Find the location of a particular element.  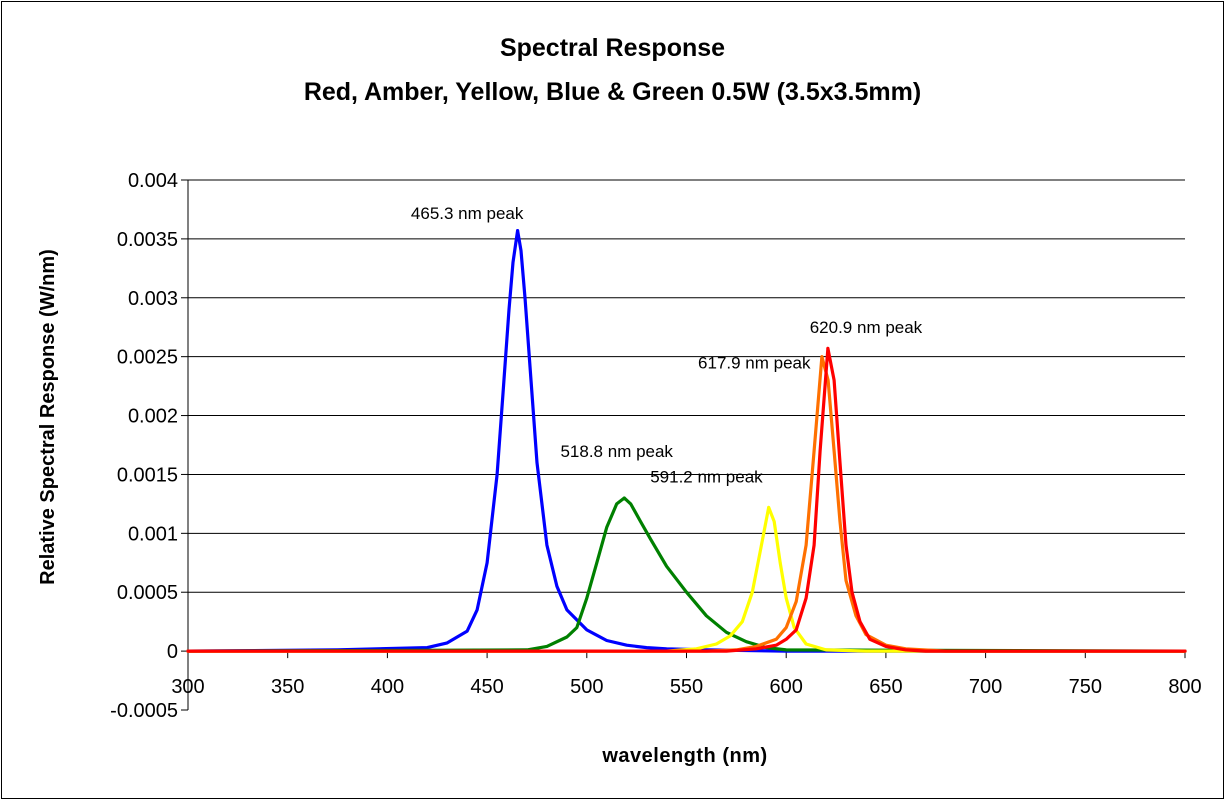

peak-annotation: 518.8 nm peak is located at coordinates (616, 451).